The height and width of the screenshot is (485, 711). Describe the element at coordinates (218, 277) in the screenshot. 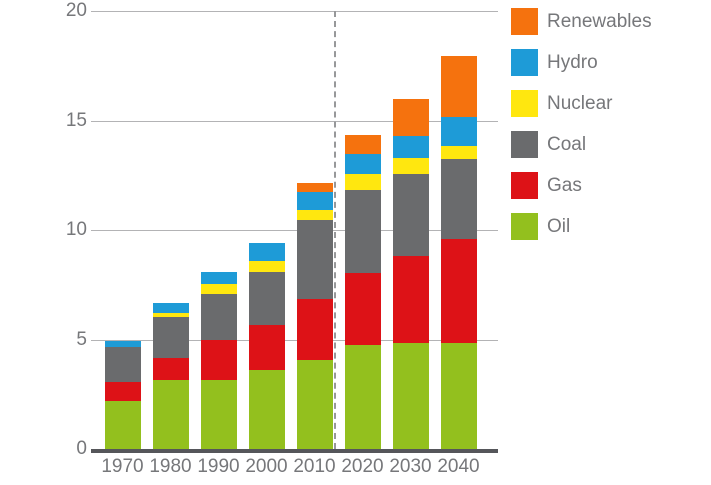

I see `bar-segment-1990-hydro` at that location.